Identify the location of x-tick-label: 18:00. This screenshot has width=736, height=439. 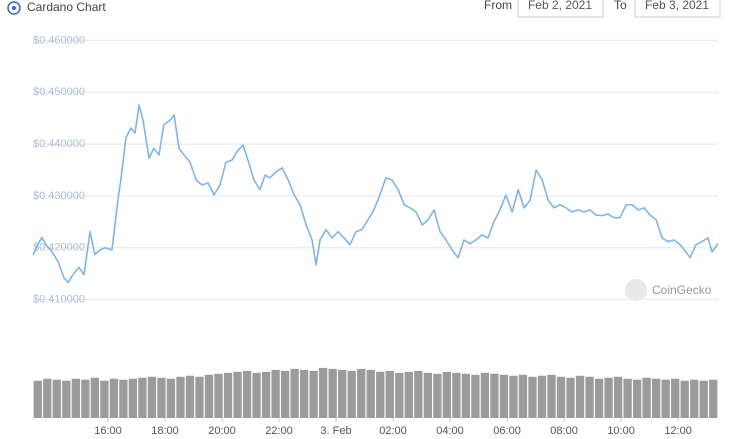
(165, 431).